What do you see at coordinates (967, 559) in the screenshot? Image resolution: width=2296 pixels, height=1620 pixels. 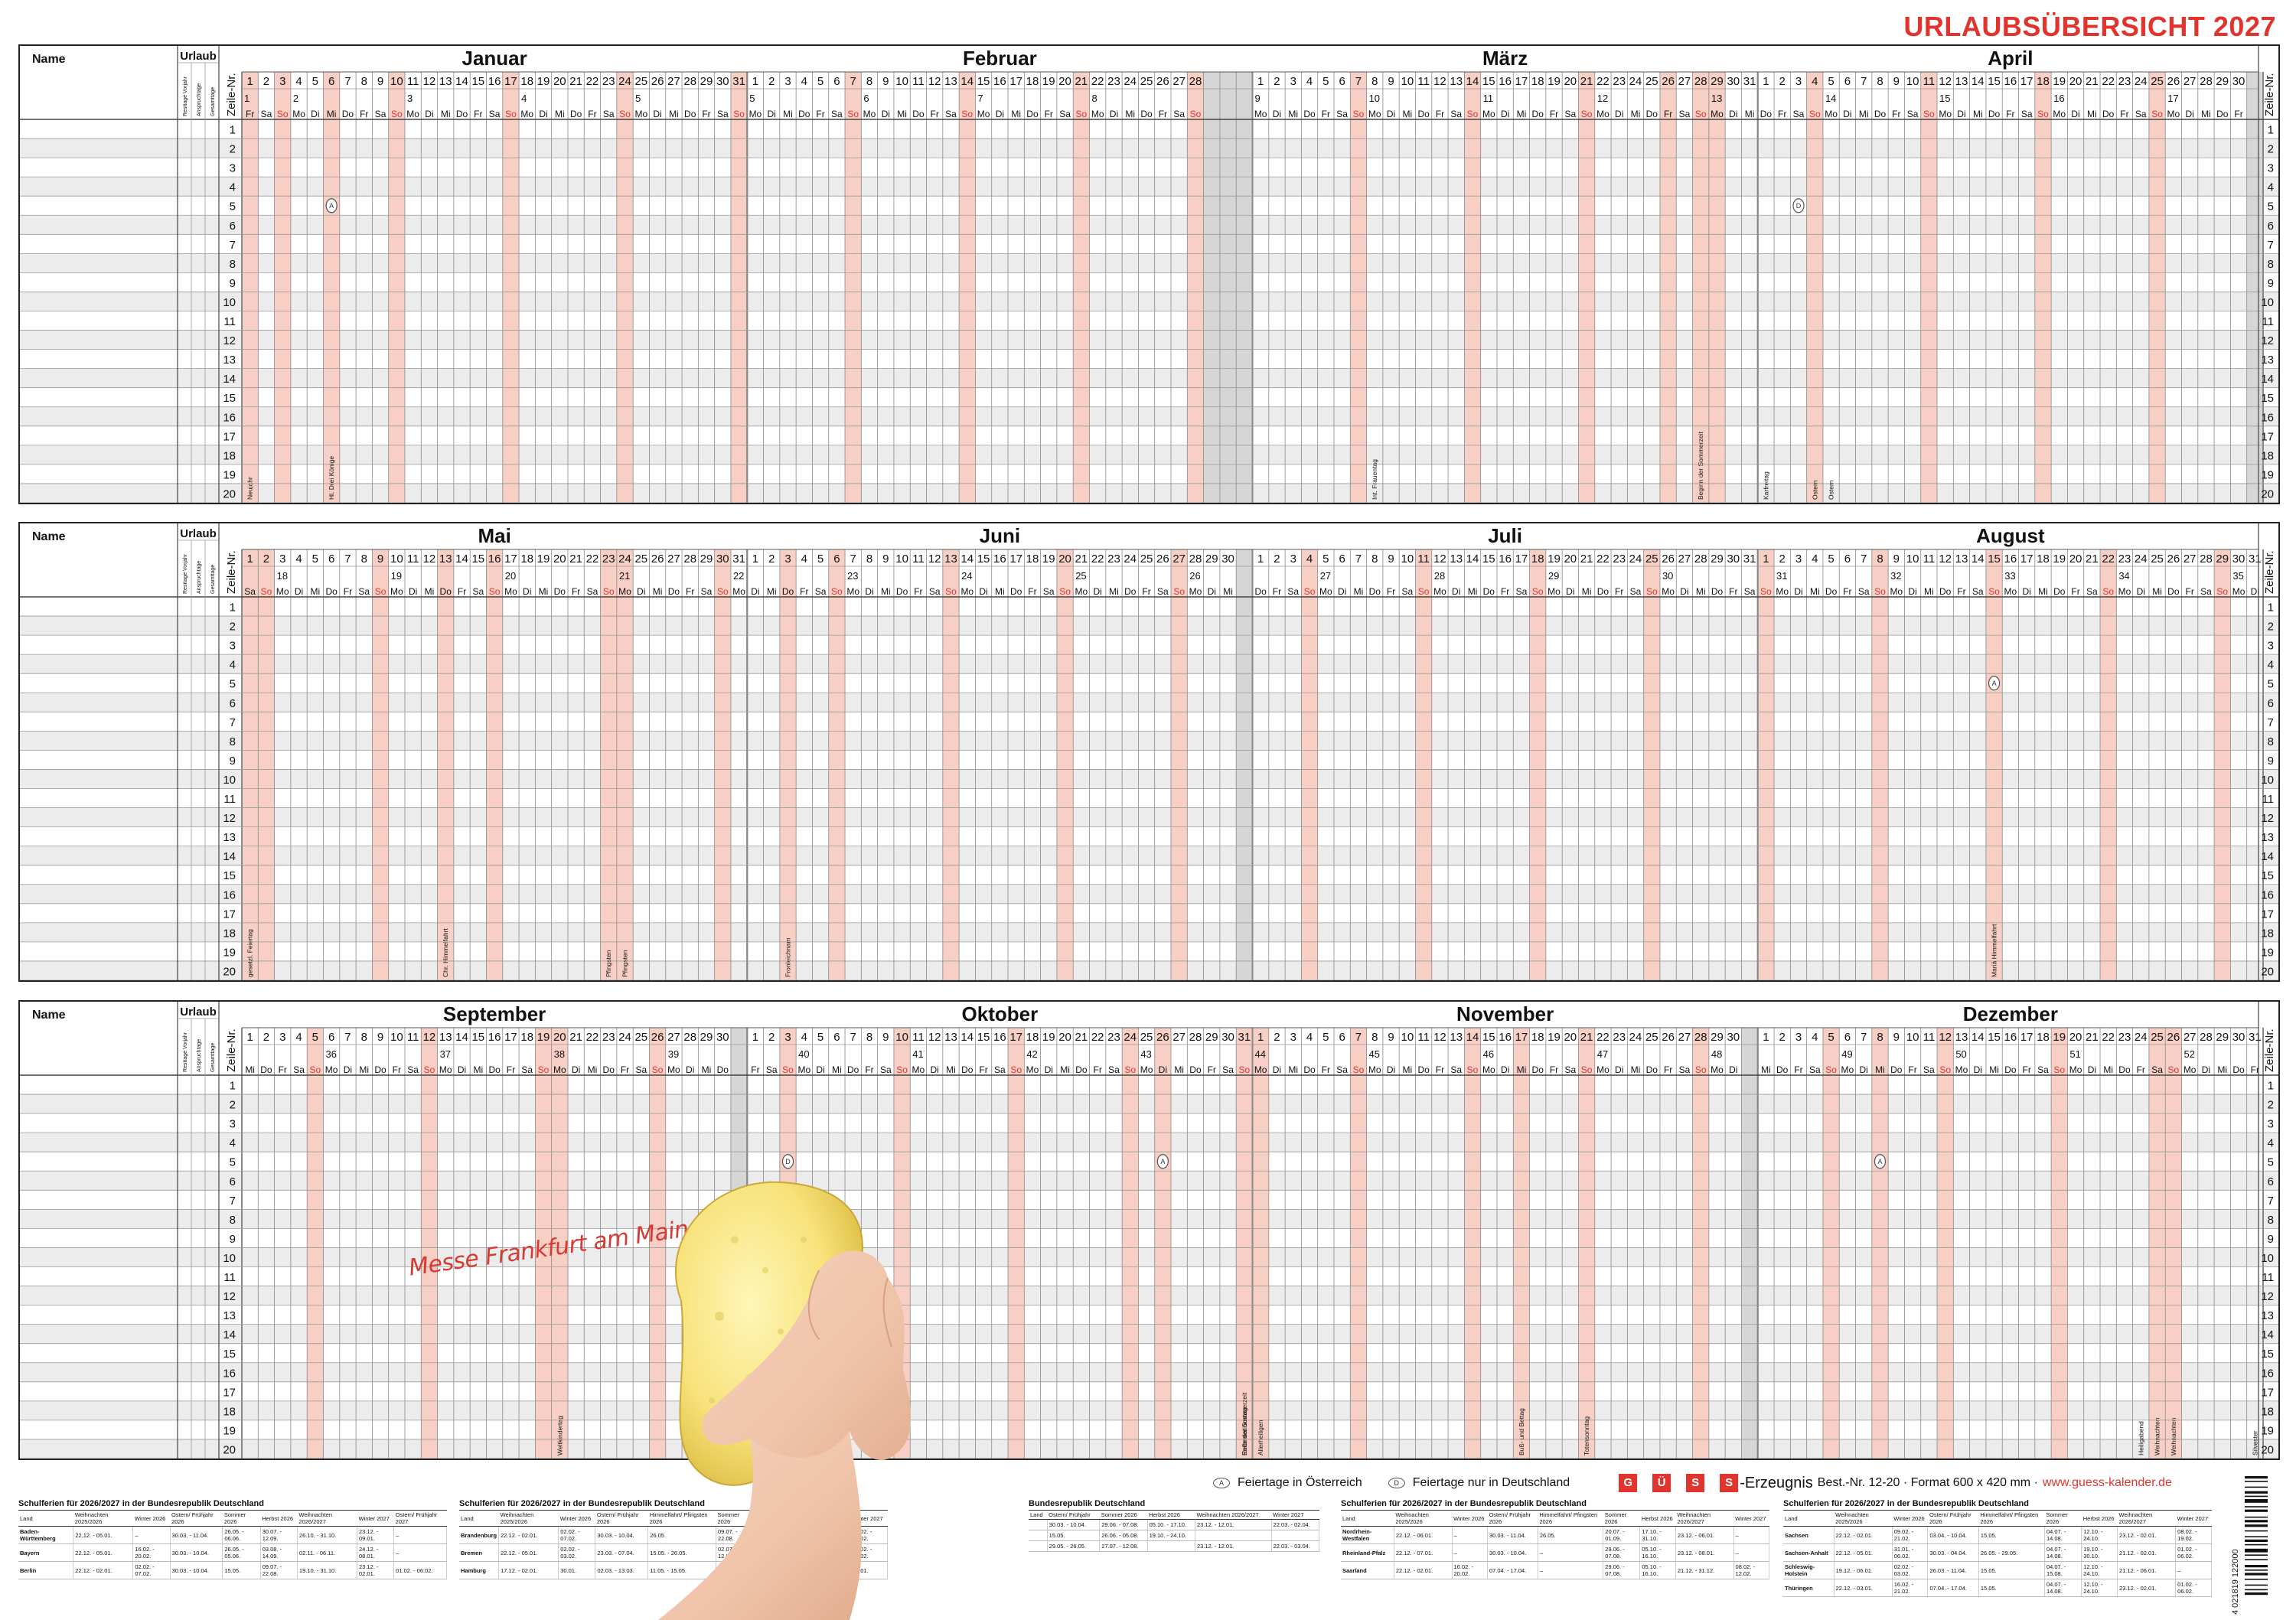 I see `day-number: 14` at bounding box center [967, 559].